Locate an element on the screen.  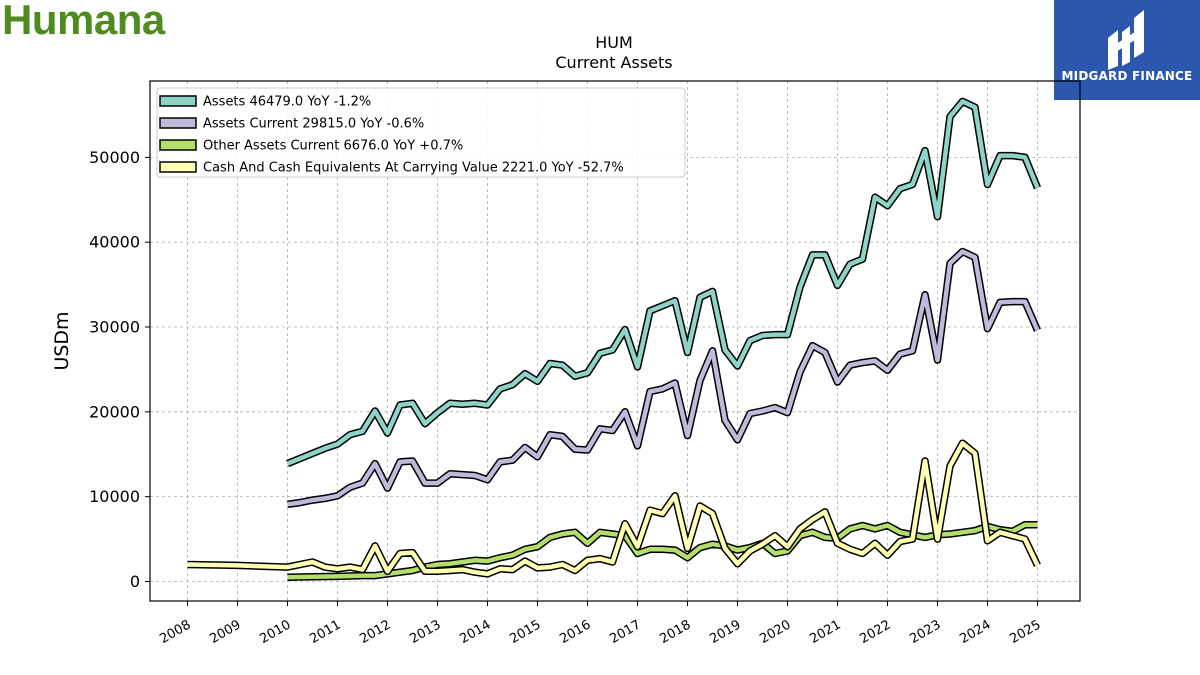
x-tick-label: 2012 is located at coordinates (375, 632).